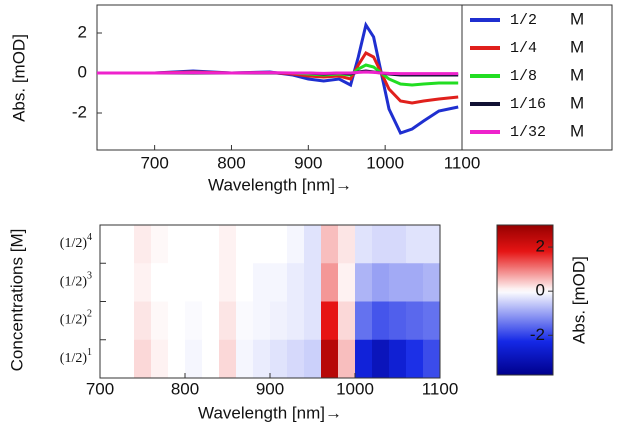  What do you see at coordinates (523, 76) in the screenshot?
I see `legend-label: 1/8` at bounding box center [523, 76].